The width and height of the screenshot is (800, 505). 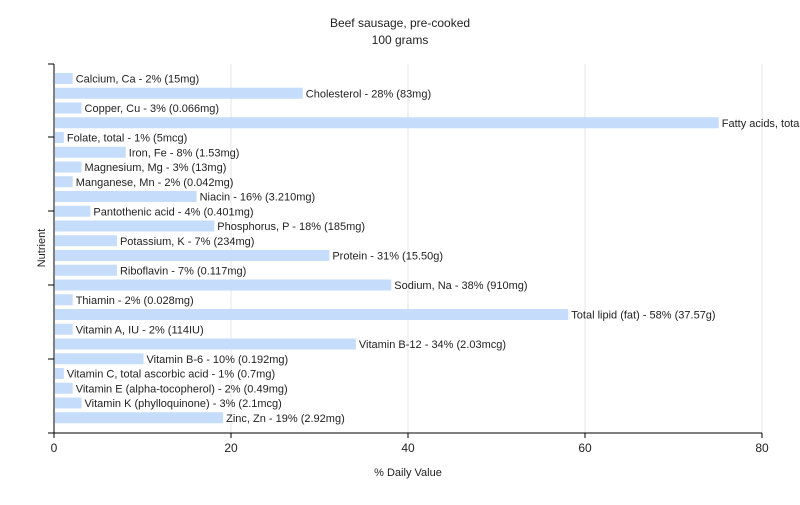 What do you see at coordinates (155, 183) in the screenshot?
I see `bar-label-7: Manganese, Mn - 2% (0.042mg)` at bounding box center [155, 183].